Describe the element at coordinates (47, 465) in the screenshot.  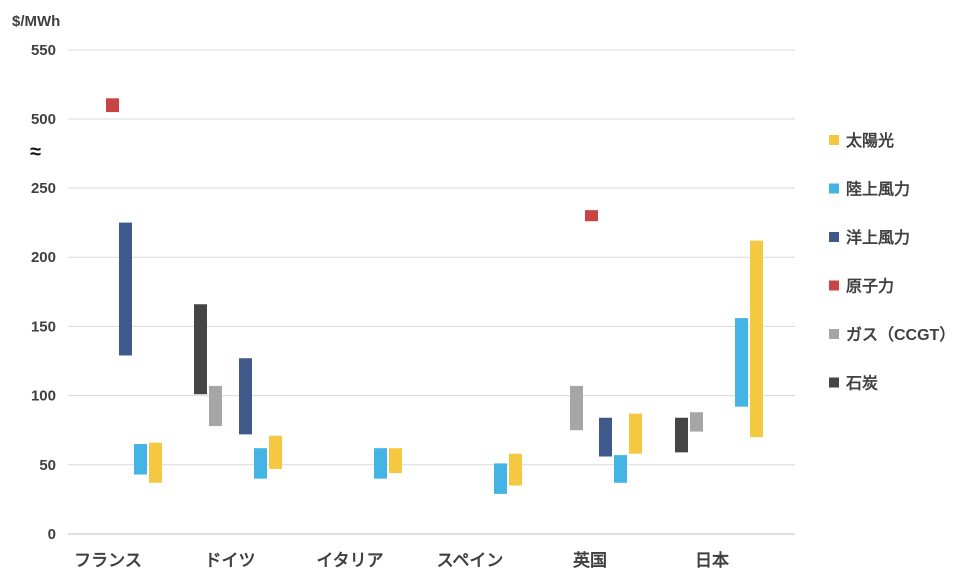
I see `y-tick-label: 50` at that location.